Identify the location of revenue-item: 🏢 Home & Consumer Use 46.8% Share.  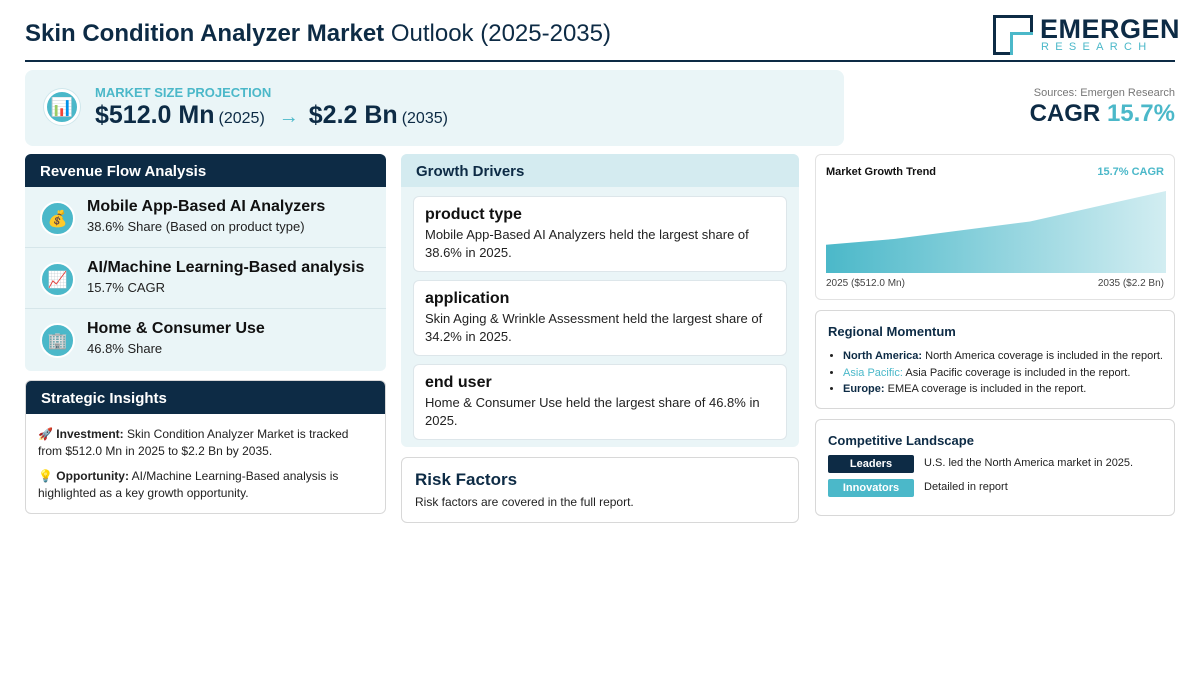
(205, 339).